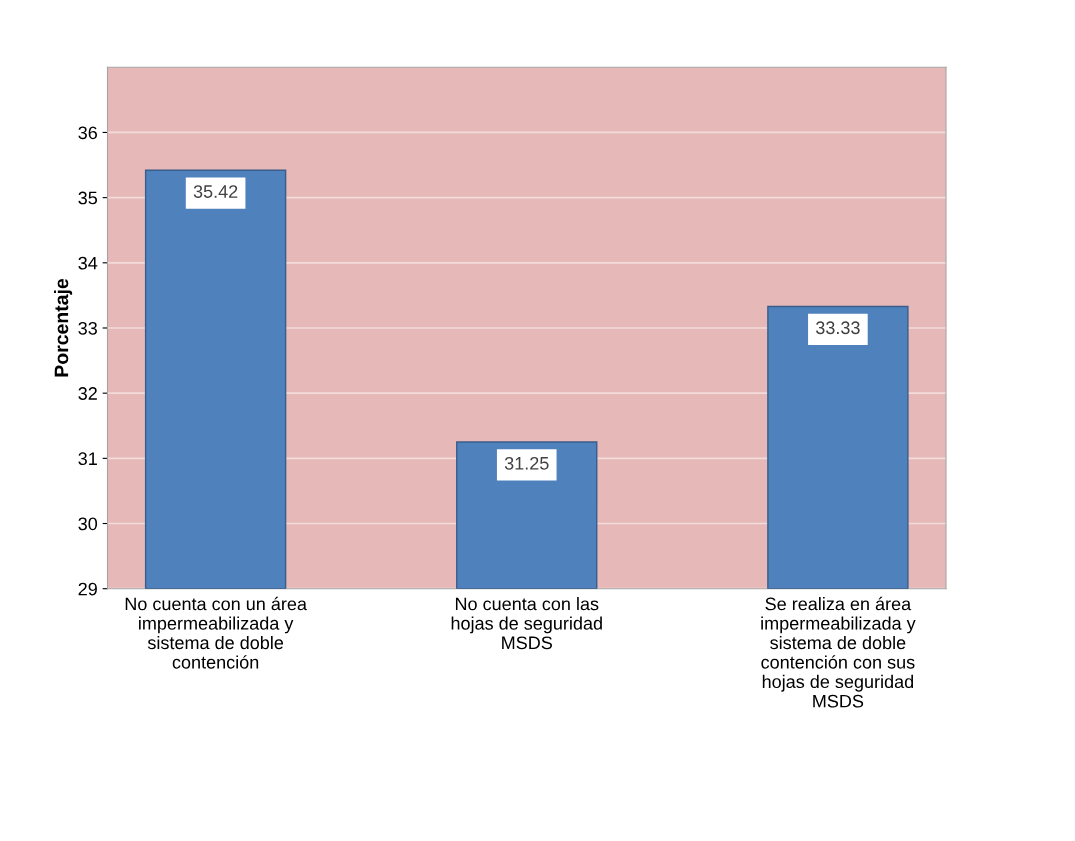 The height and width of the screenshot is (841, 1075). I want to click on y-tick-label: 32, so click(87, 393).